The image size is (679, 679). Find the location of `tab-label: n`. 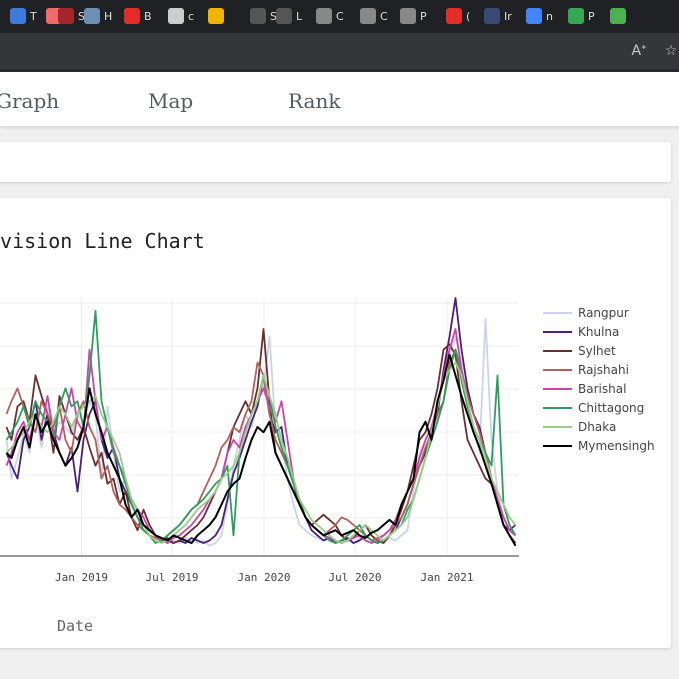

tab-label: n is located at coordinates (549, 16).